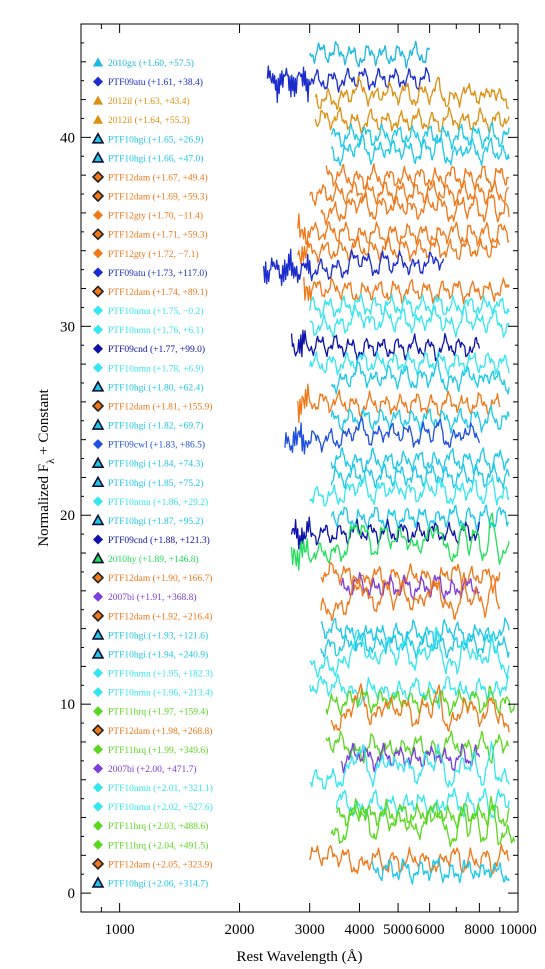 This screenshot has height=969, width=545. I want to click on legend-label: PTF10nmn (+2.01, +321.1), so click(160, 788).